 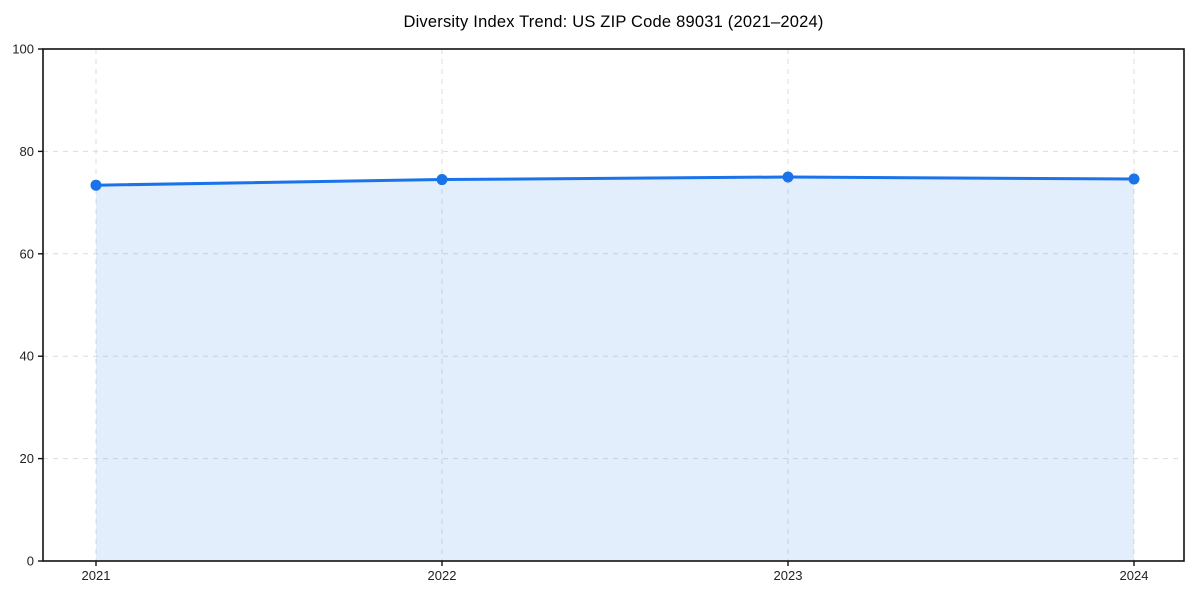 I want to click on data-point-2024, so click(x=1134, y=179).